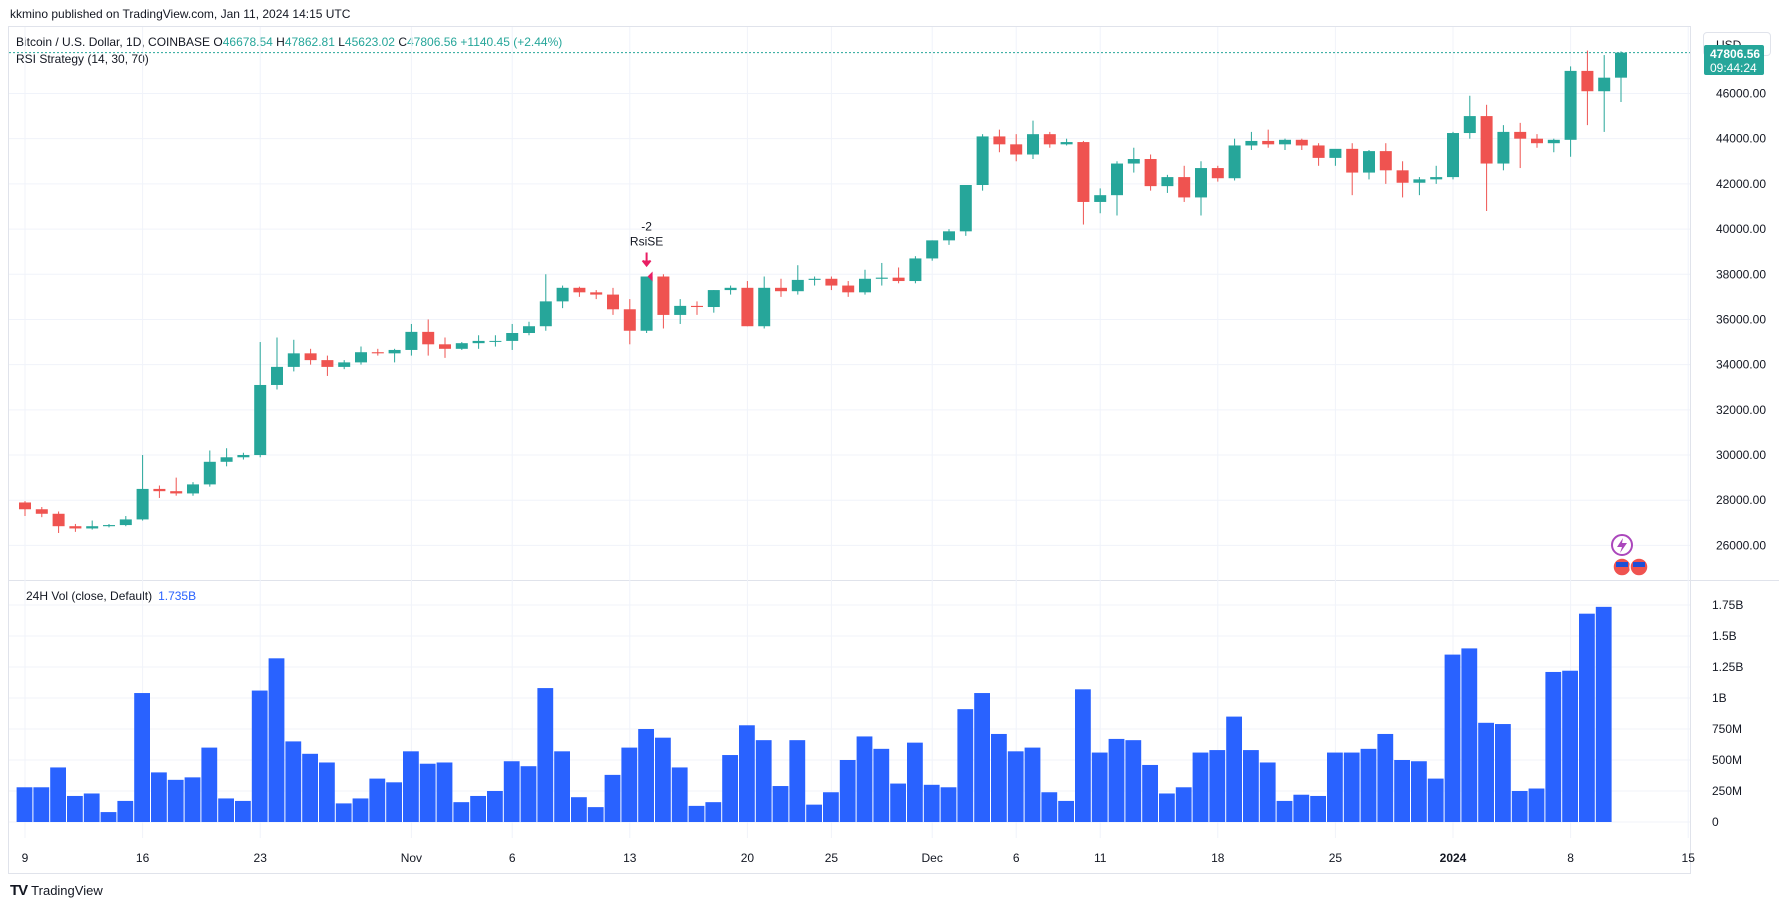  What do you see at coordinates (1727, 667) in the screenshot?
I see `volume-tick-label: 1.25B` at bounding box center [1727, 667].